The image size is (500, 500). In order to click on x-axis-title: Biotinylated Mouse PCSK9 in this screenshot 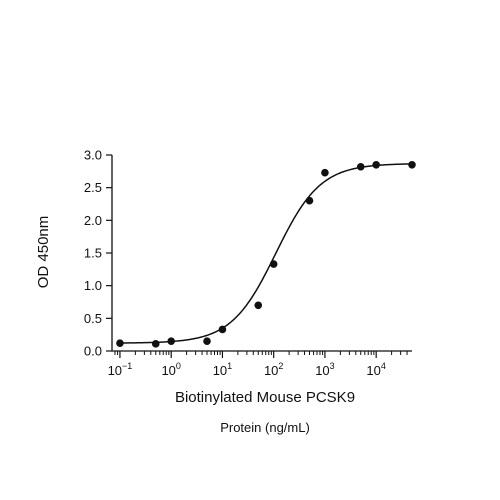, I will do `click(265, 397)`.